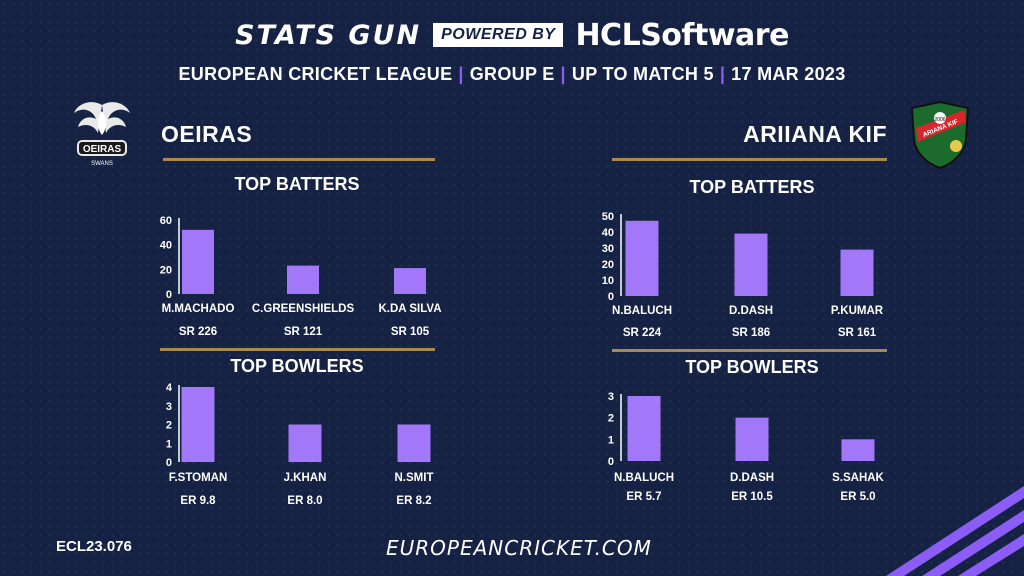 The width and height of the screenshot is (1024, 576). I want to click on divider-right-mid, so click(749, 350).